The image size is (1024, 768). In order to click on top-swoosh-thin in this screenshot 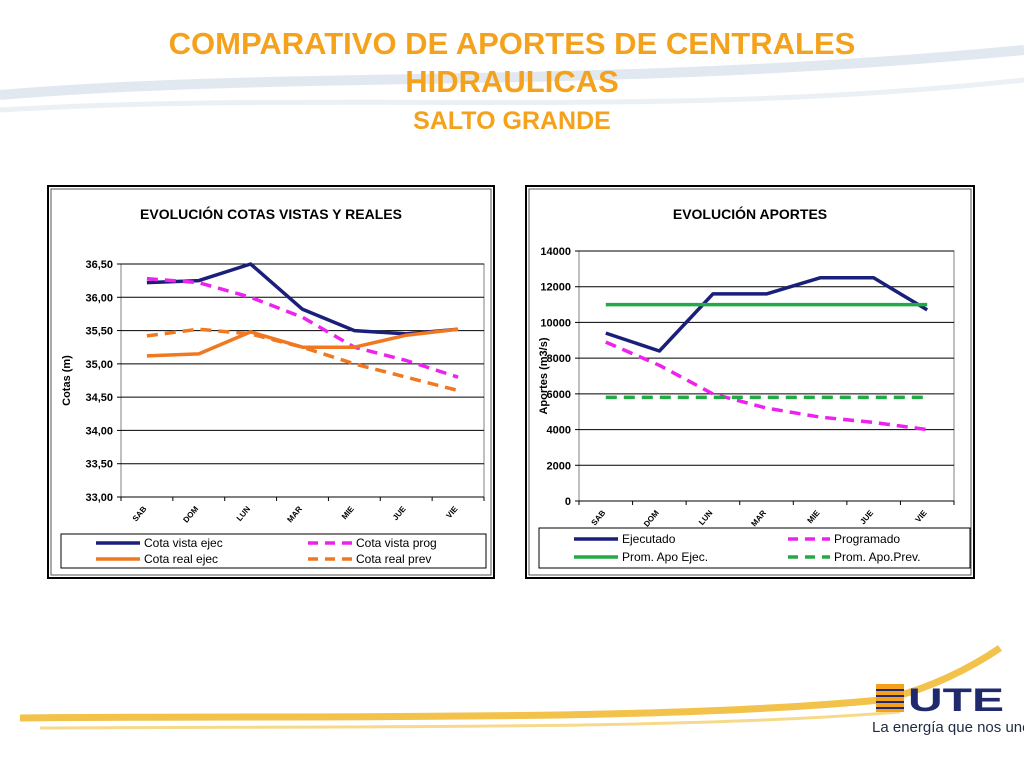, I will do `click(512, 95)`.